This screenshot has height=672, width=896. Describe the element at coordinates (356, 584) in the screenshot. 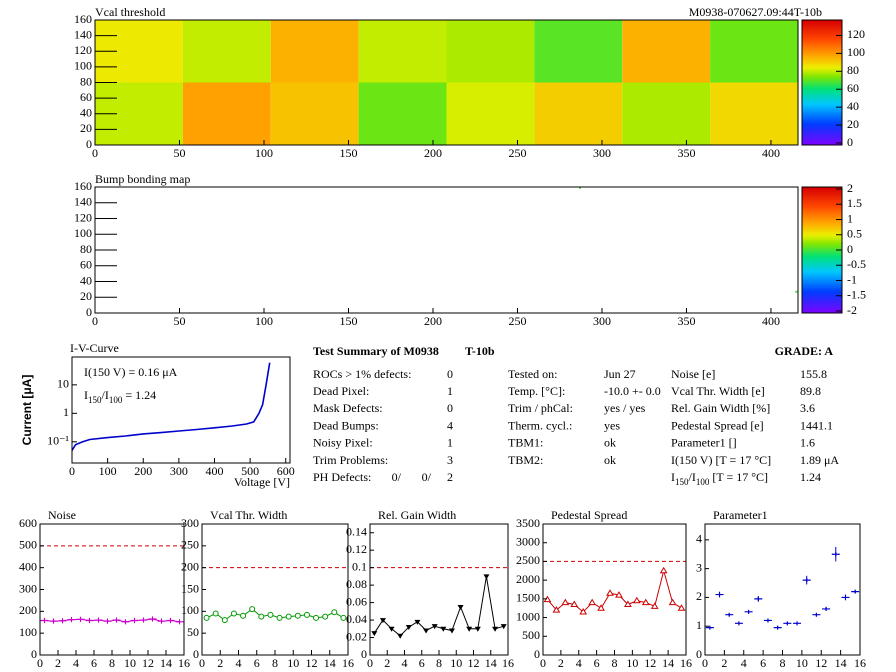

I see `y-tick-label: 0.08` at that location.